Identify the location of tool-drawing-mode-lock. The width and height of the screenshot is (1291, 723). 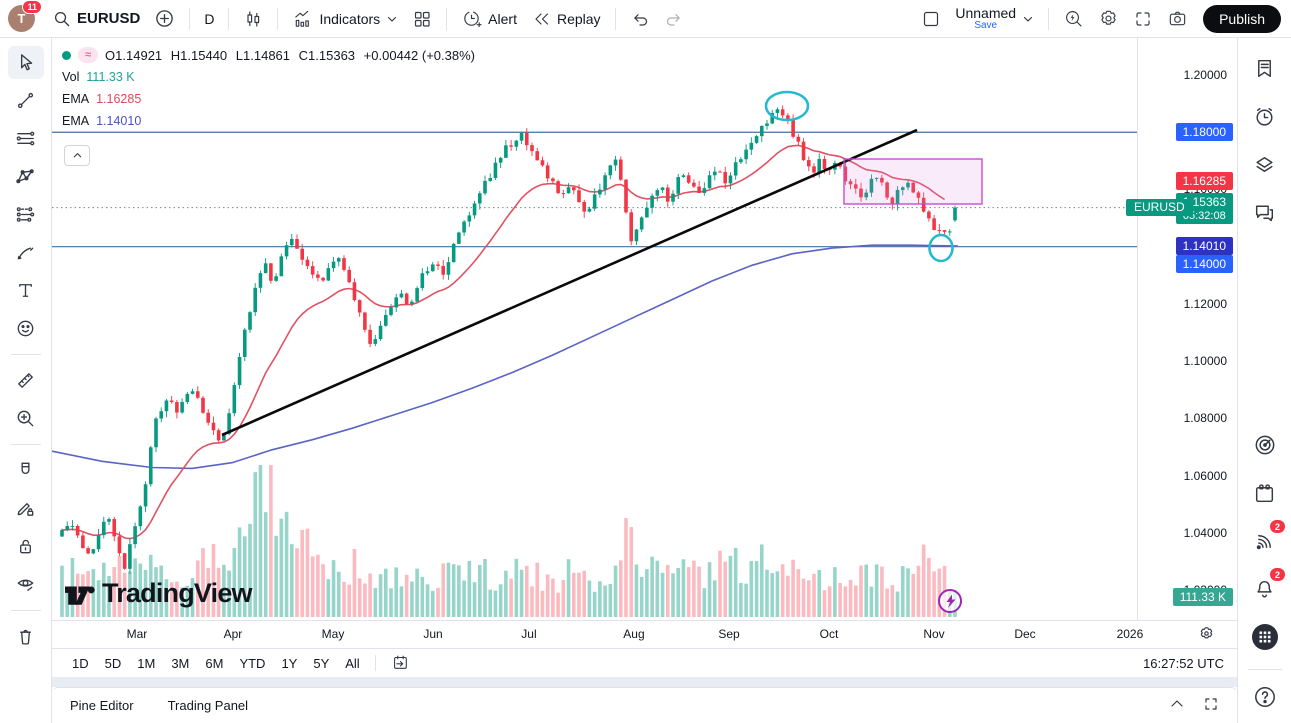
(26, 508).